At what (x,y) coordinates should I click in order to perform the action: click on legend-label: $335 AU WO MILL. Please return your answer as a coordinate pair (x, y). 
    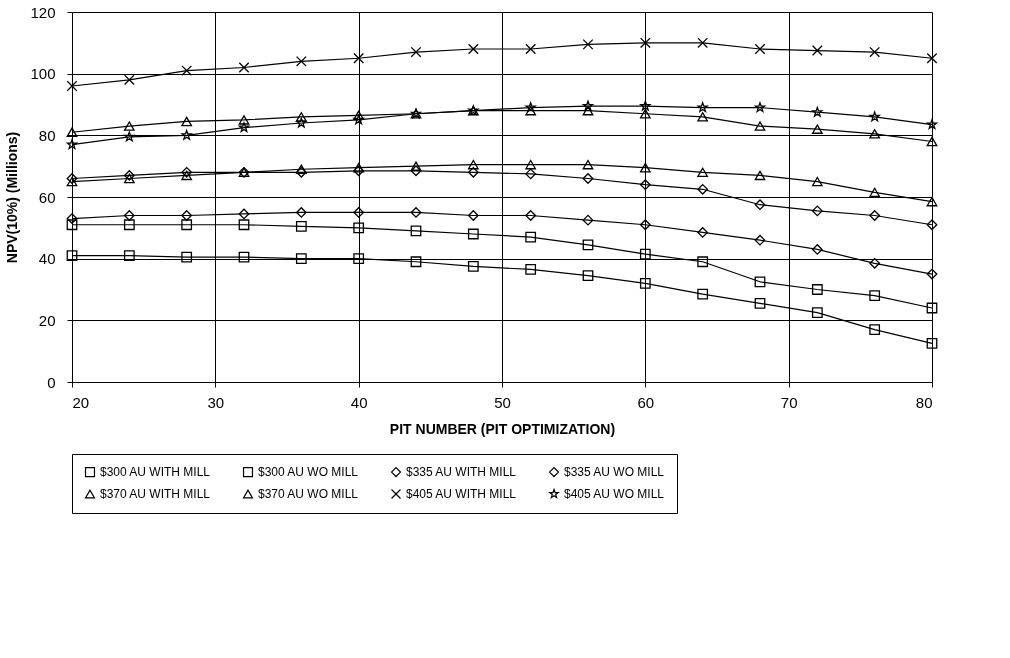
    Looking at the image, I should click on (614, 472).